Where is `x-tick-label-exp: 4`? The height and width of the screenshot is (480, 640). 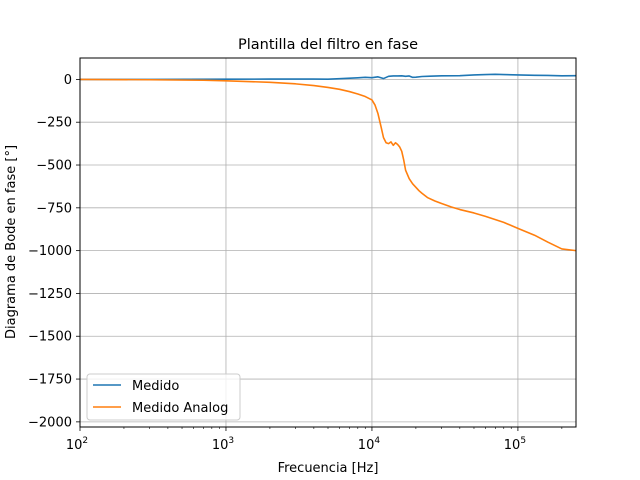
x-tick-label-exp: 4 is located at coordinates (377, 441).